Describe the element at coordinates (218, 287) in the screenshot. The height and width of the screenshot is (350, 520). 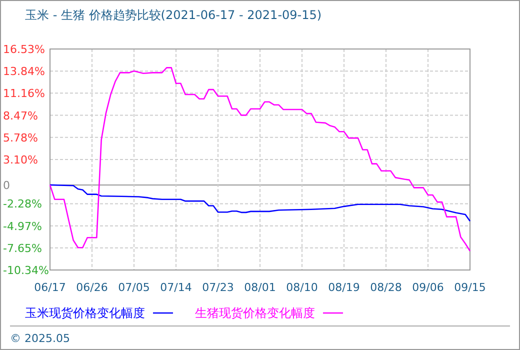
I see `x-tick-label: 07/23` at that location.